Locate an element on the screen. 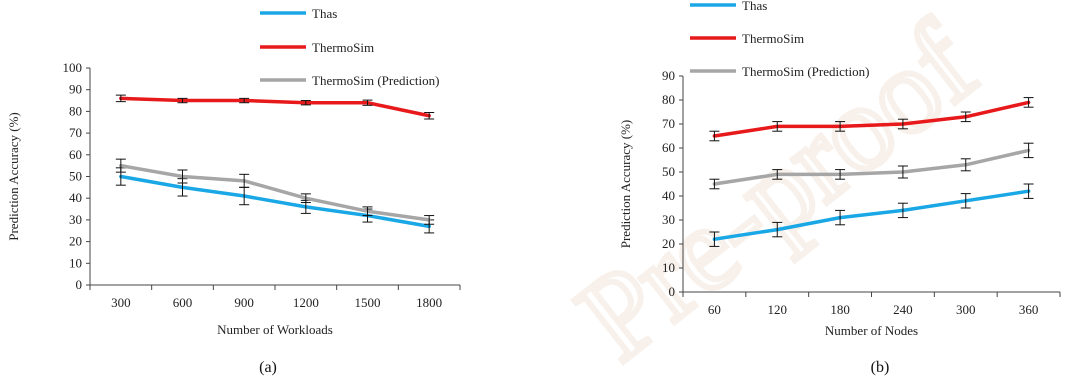 The width and height of the screenshot is (1074, 383). x-tick-label: 360 is located at coordinates (1029, 309).